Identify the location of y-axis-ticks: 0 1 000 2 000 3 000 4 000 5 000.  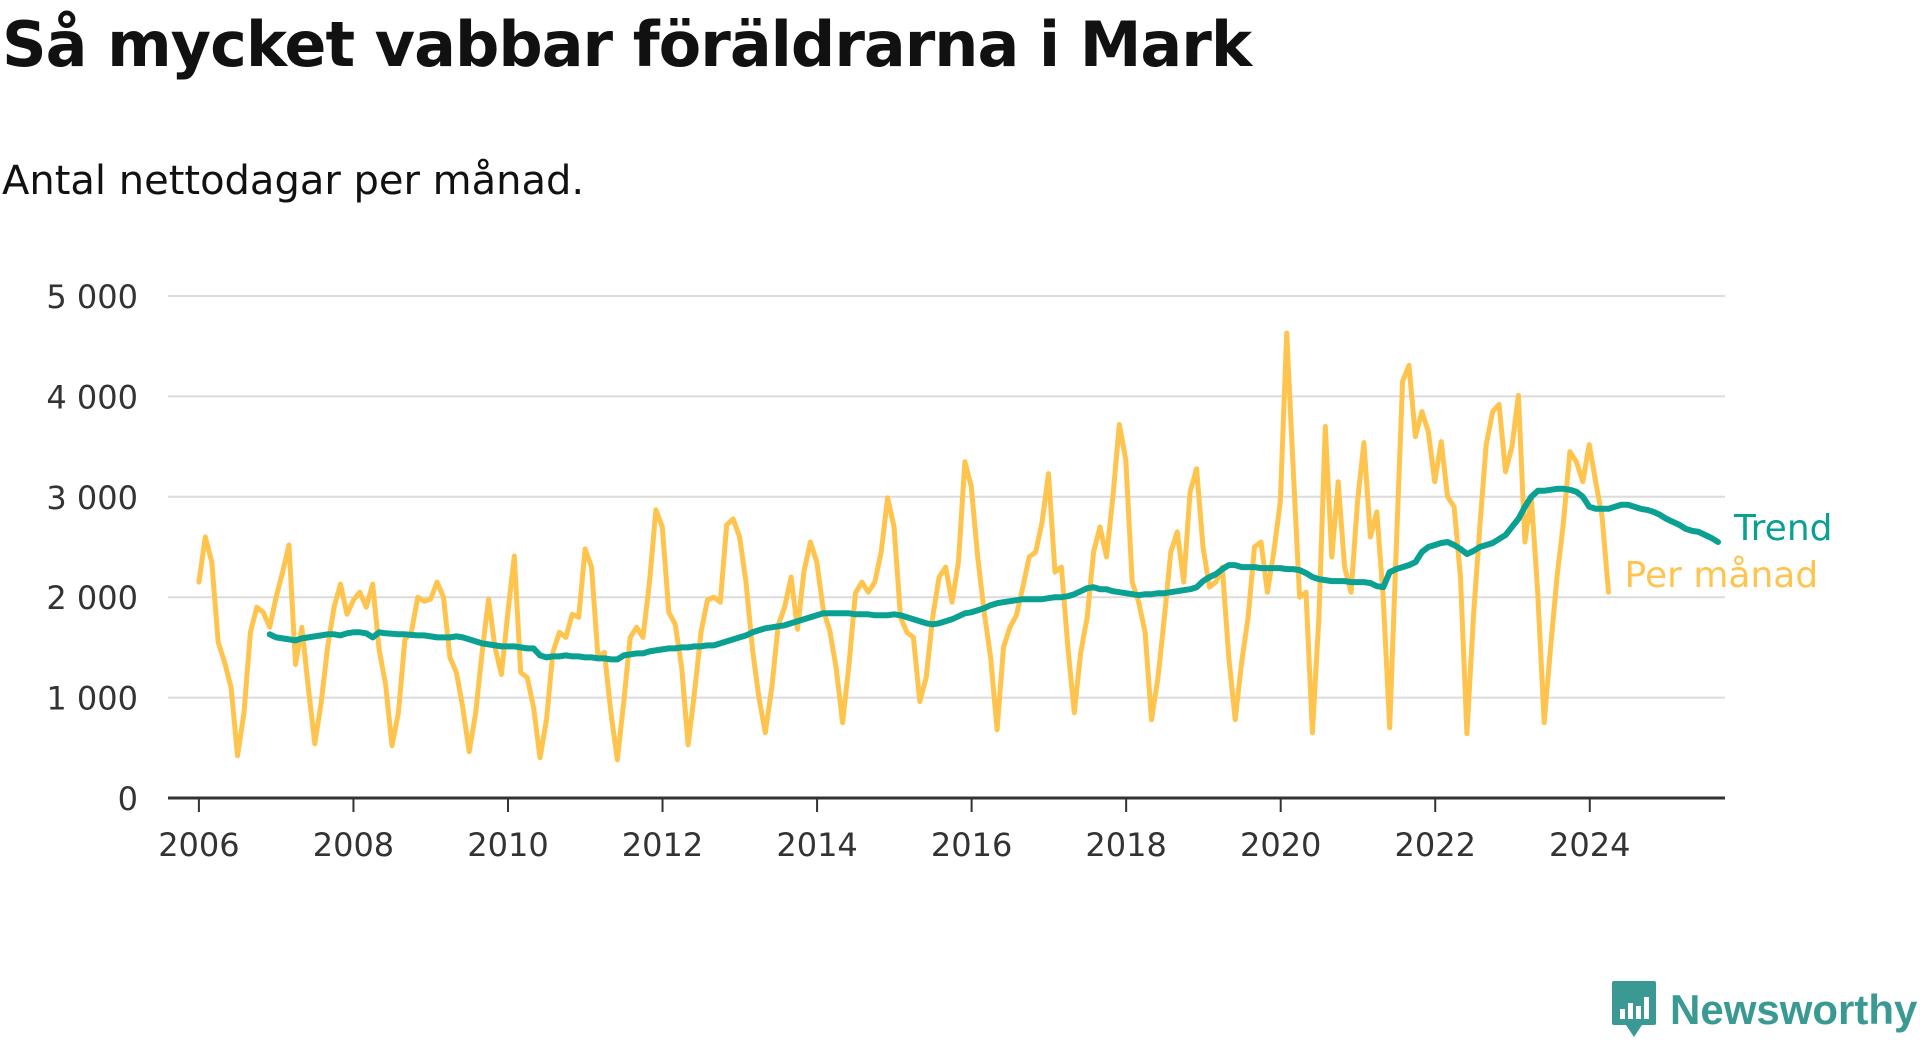
(92, 548).